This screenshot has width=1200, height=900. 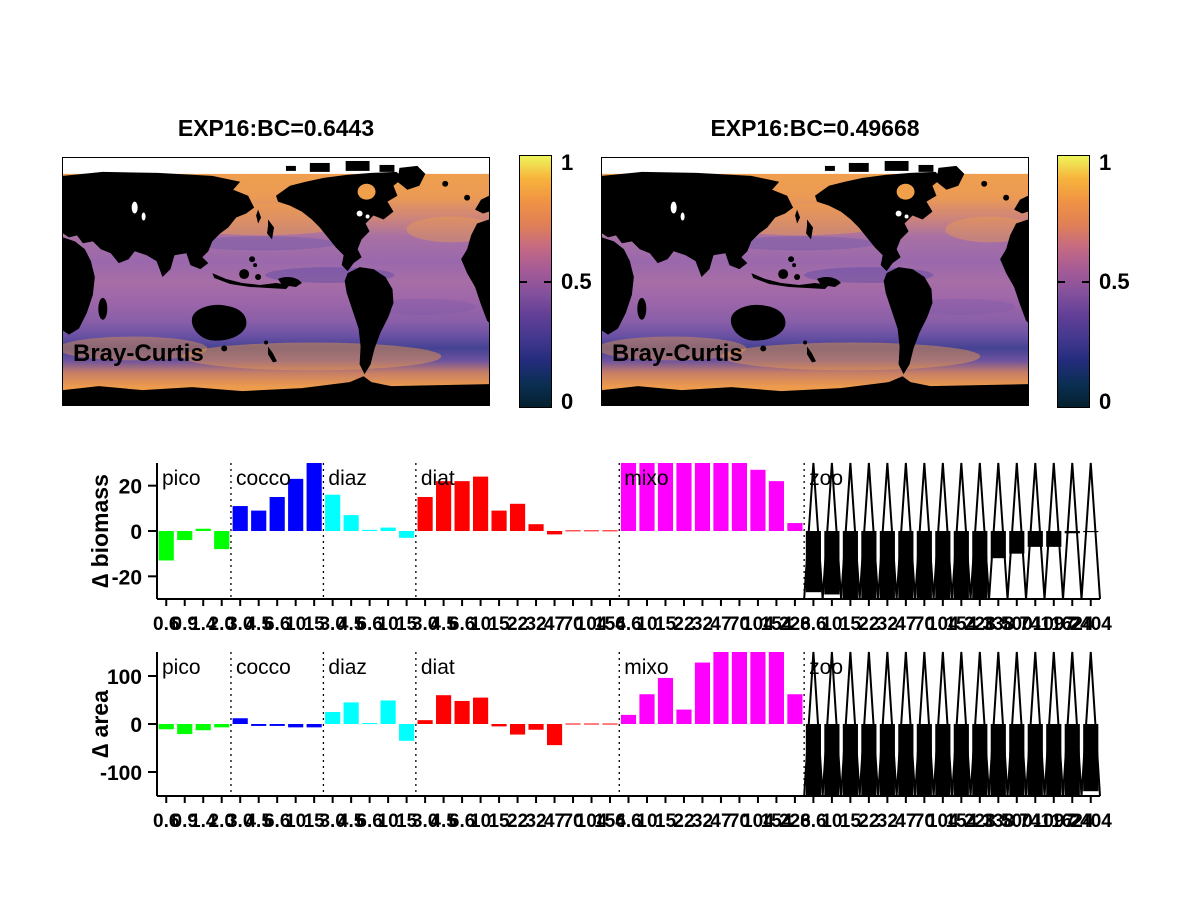 What do you see at coordinates (998, 821) in the screenshot?
I see `x-tick-label: 338` at bounding box center [998, 821].